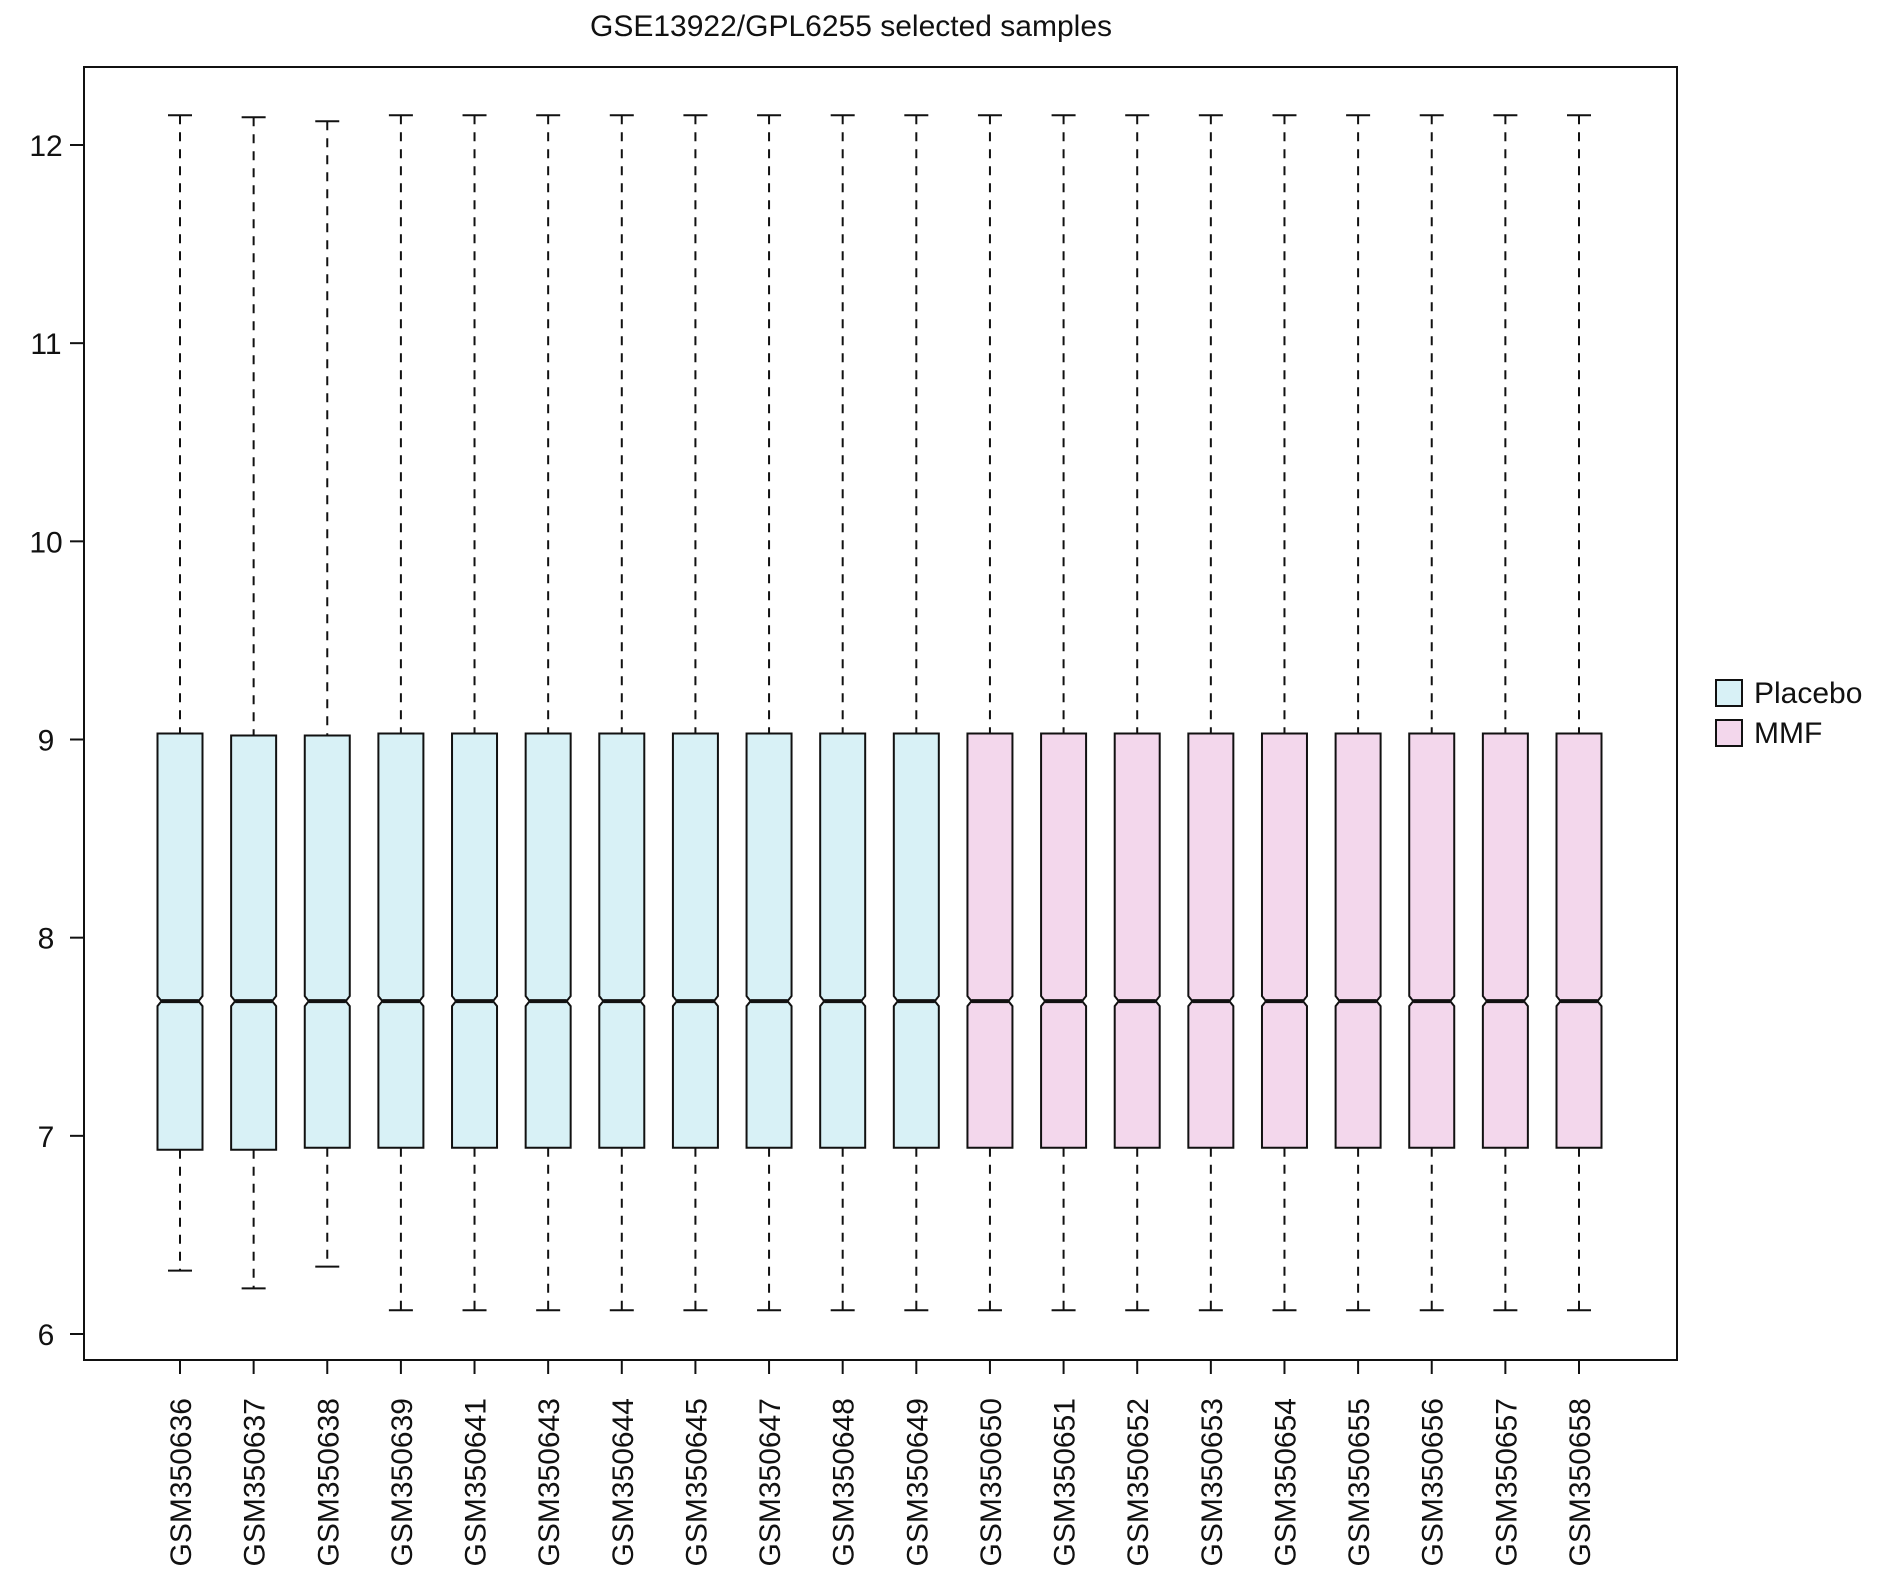 The height and width of the screenshot is (1593, 1878). I want to click on x-tick-label: GSM350651, so click(1065, 1482).